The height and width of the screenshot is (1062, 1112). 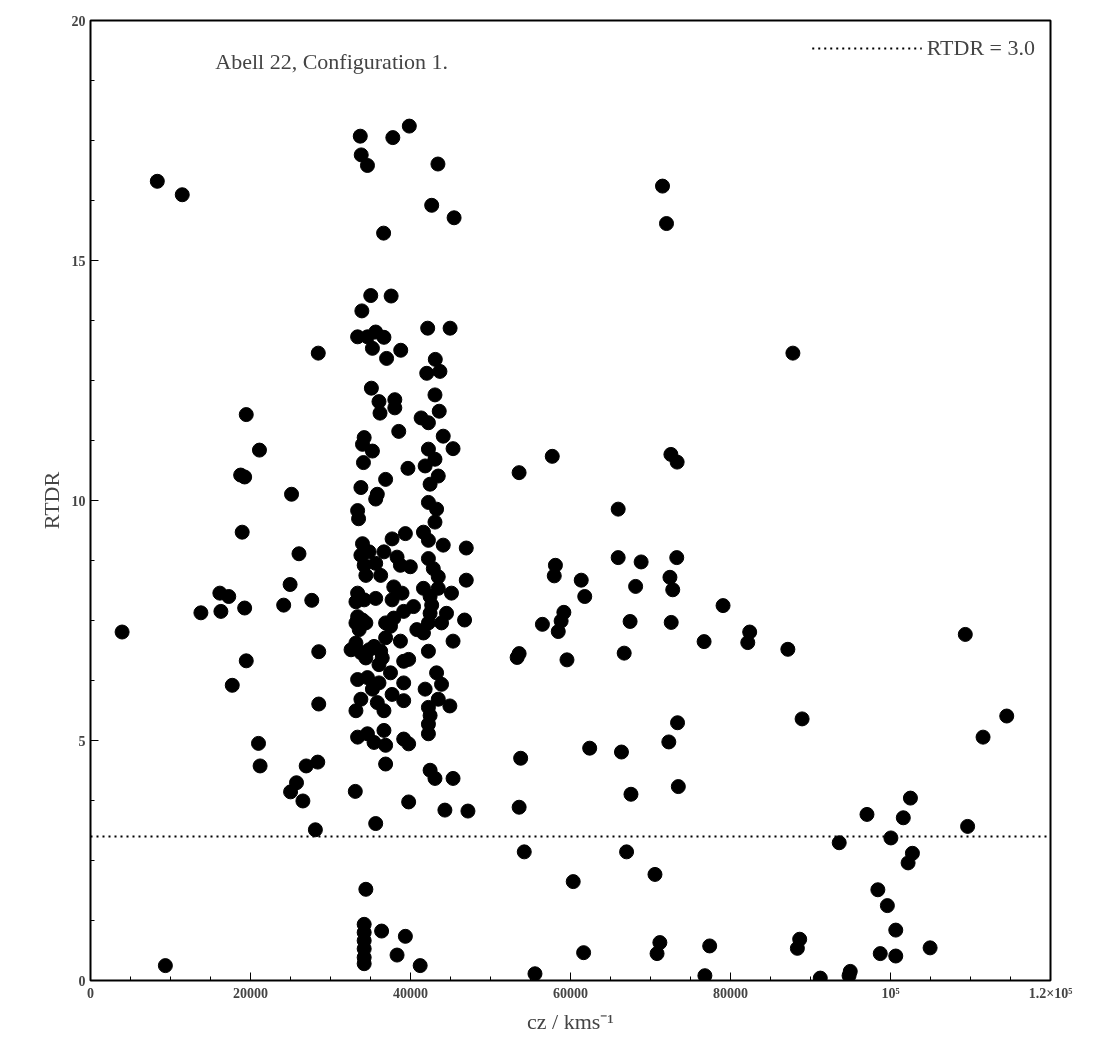 I want to click on y-tick-label: 15, so click(x=78, y=261).